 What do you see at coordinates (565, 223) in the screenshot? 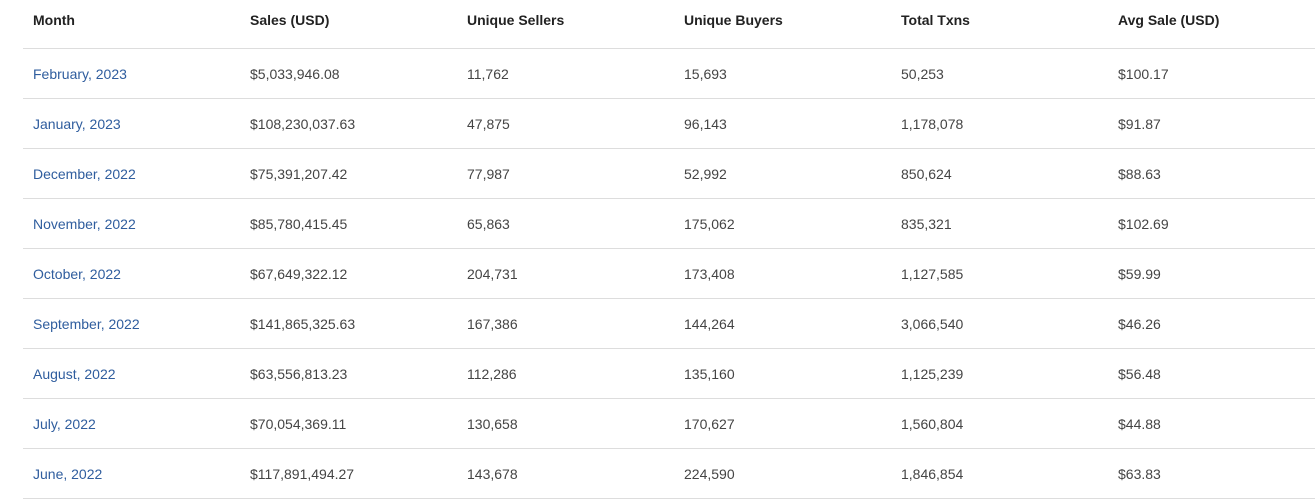
I see `unique-sellers-cell: 65,863` at bounding box center [565, 223].